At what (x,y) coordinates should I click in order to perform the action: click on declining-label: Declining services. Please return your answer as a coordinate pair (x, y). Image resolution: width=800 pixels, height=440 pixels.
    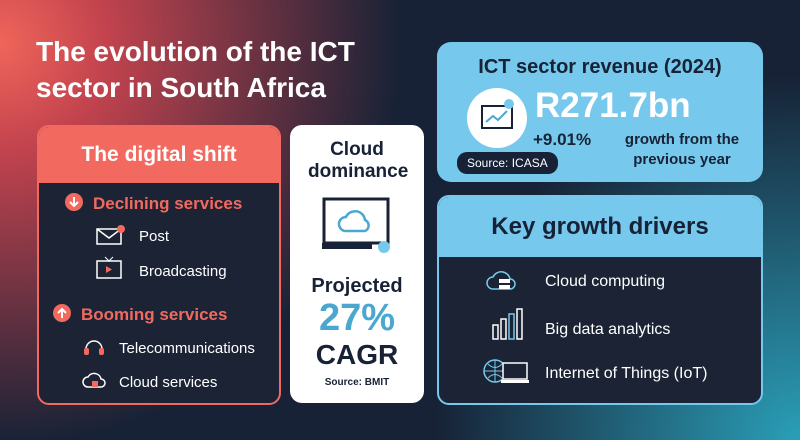
    Looking at the image, I should click on (168, 203).